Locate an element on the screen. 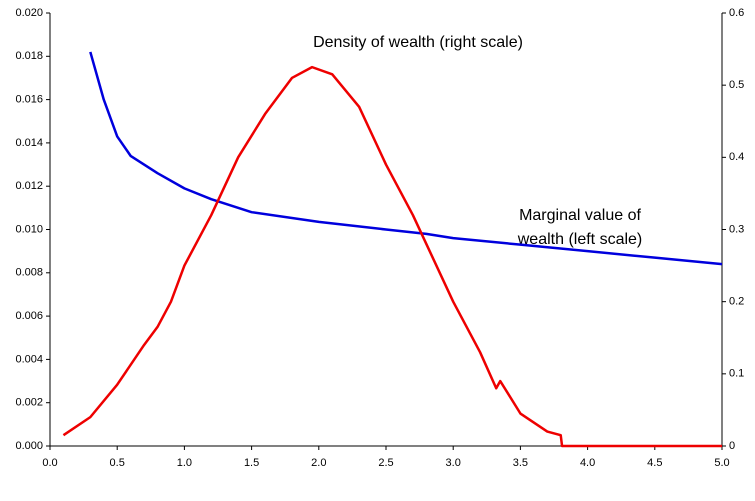  y-tick-label: 0.020 is located at coordinates (29, 13).